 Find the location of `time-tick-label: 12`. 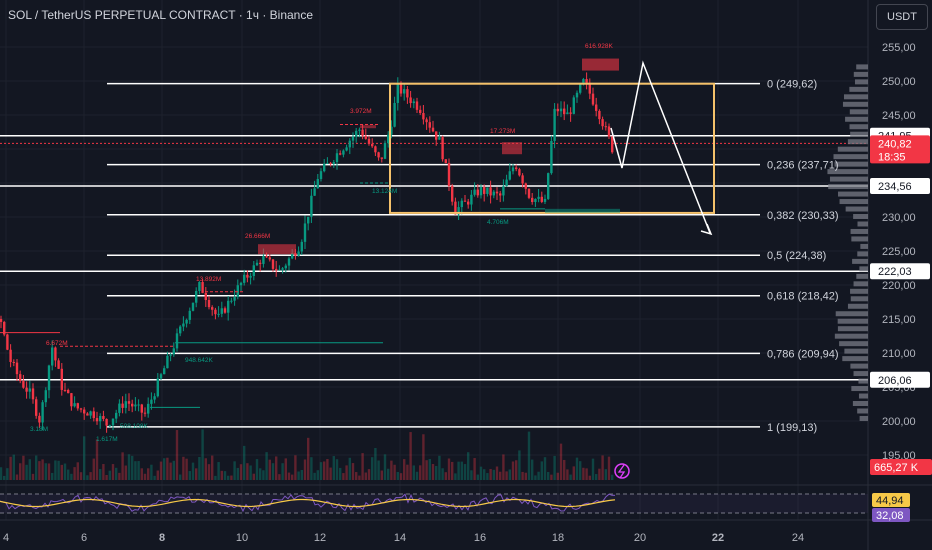

time-tick-label: 12 is located at coordinates (320, 538).